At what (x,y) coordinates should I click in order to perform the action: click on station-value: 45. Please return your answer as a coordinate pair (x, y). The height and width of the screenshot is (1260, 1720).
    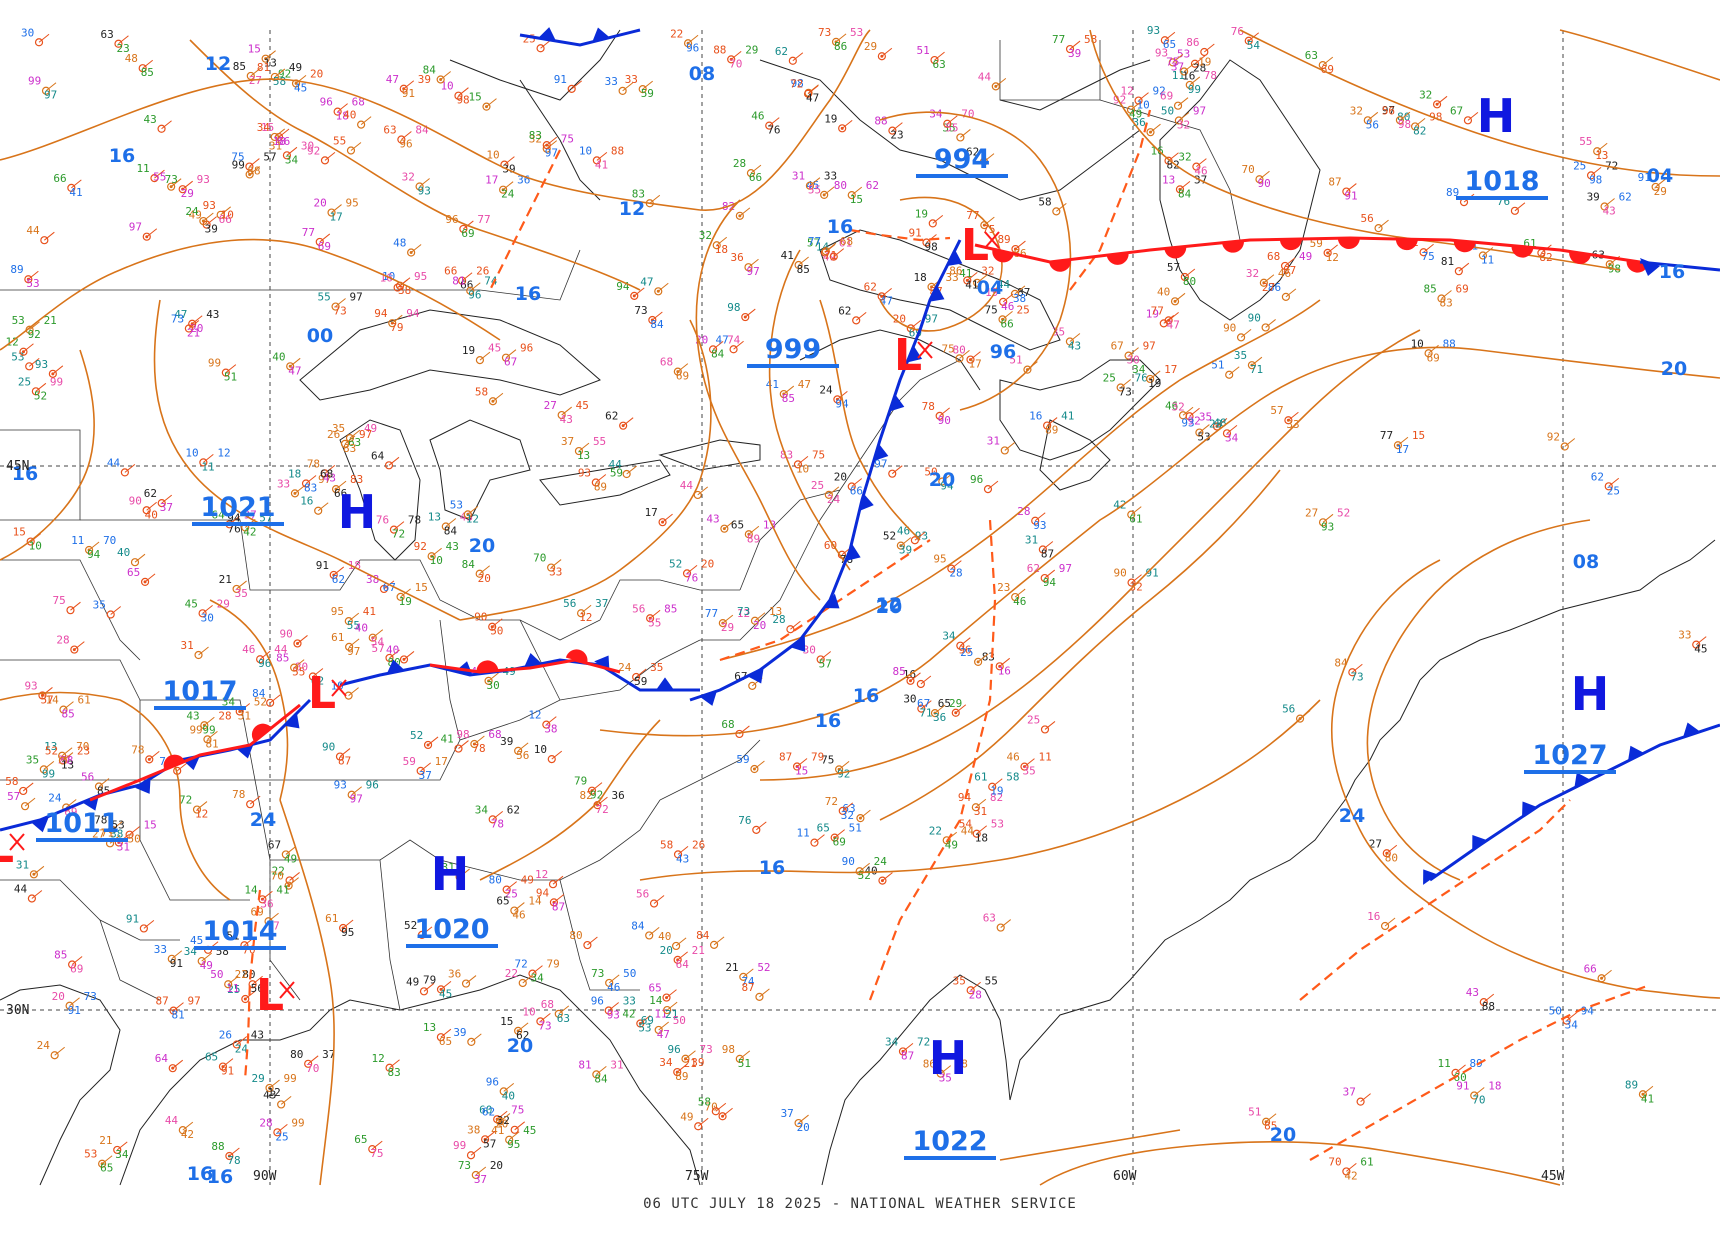
    Looking at the image, I should click on (191, 603).